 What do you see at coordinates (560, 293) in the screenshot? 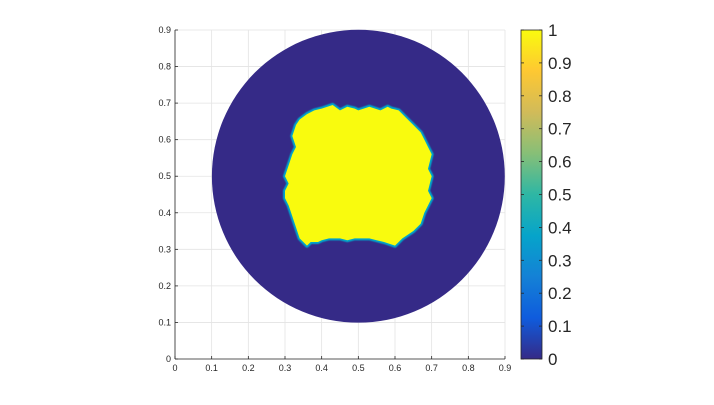
I see `colorbar-tick-label: 0.2` at bounding box center [560, 293].